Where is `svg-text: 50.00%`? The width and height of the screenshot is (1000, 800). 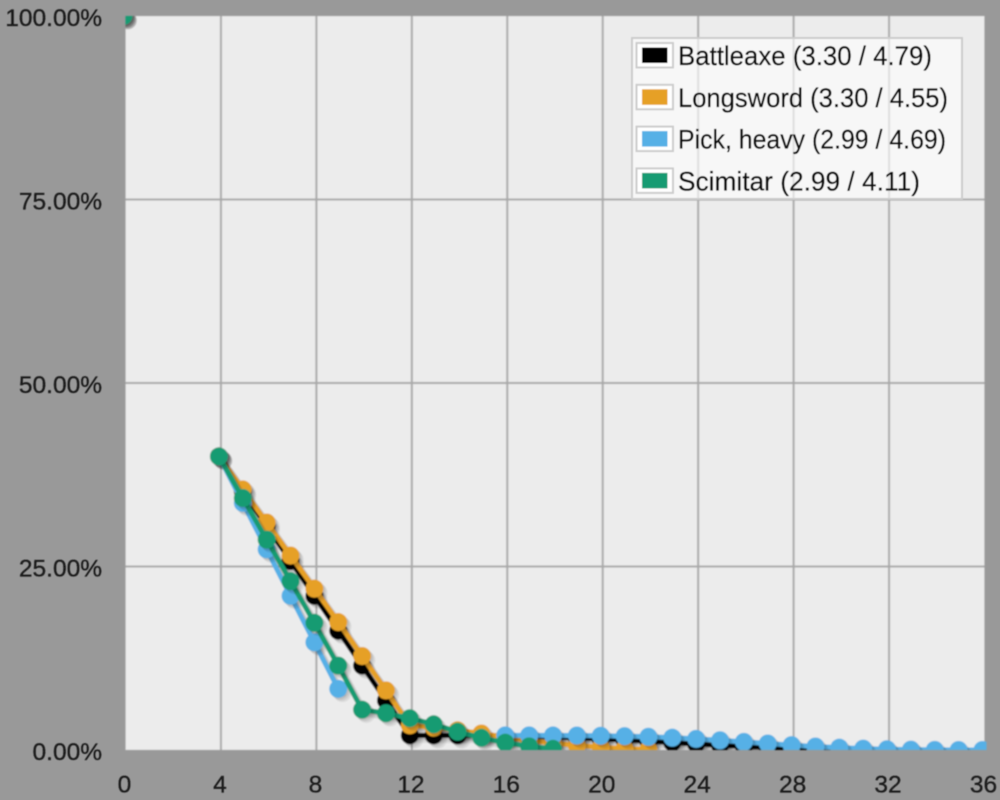
svg-text: 50.00% is located at coordinates (60, 385).